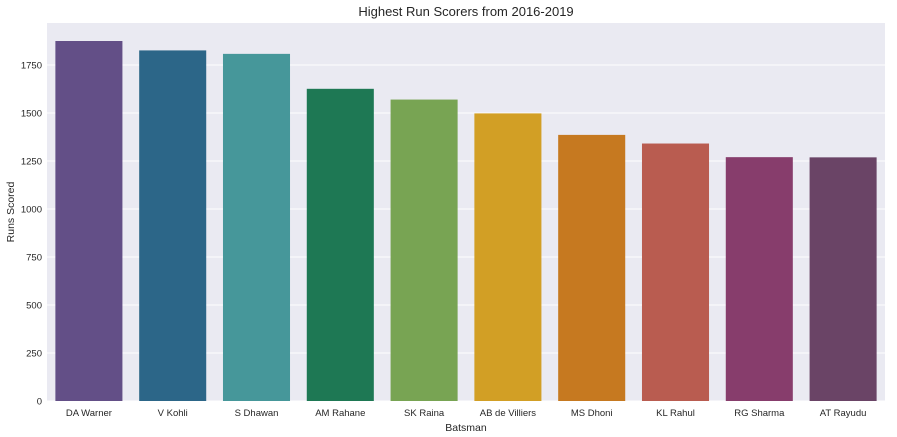 The height and width of the screenshot is (437, 897). I want to click on x-tick-label: AT Rayudu, so click(843, 413).